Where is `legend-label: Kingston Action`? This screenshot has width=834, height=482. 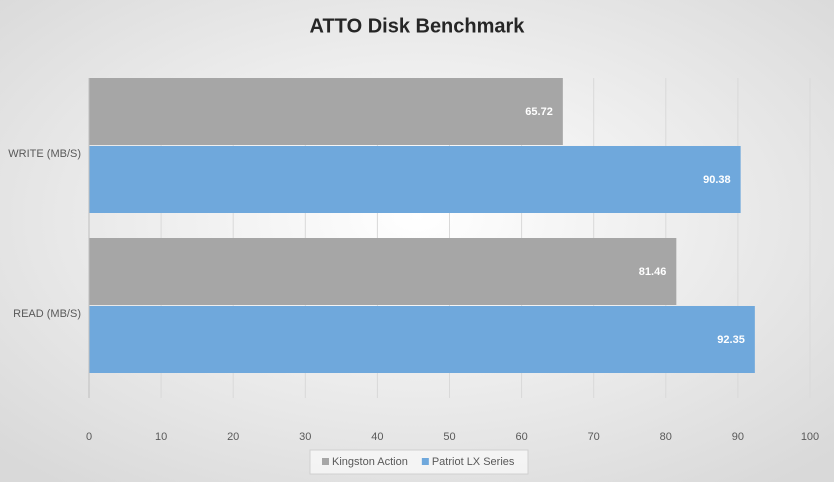
legend-label: Kingston Action is located at coordinates (370, 462).